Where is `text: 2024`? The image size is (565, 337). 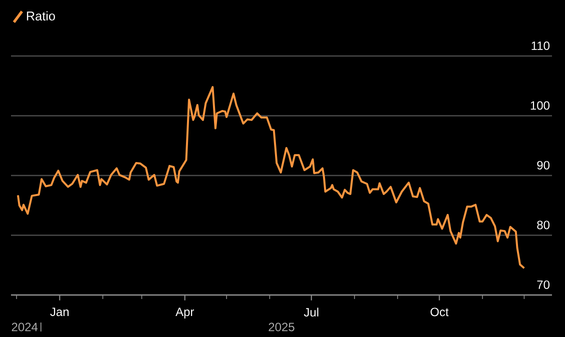
text: 2024 is located at coordinates (25, 327).